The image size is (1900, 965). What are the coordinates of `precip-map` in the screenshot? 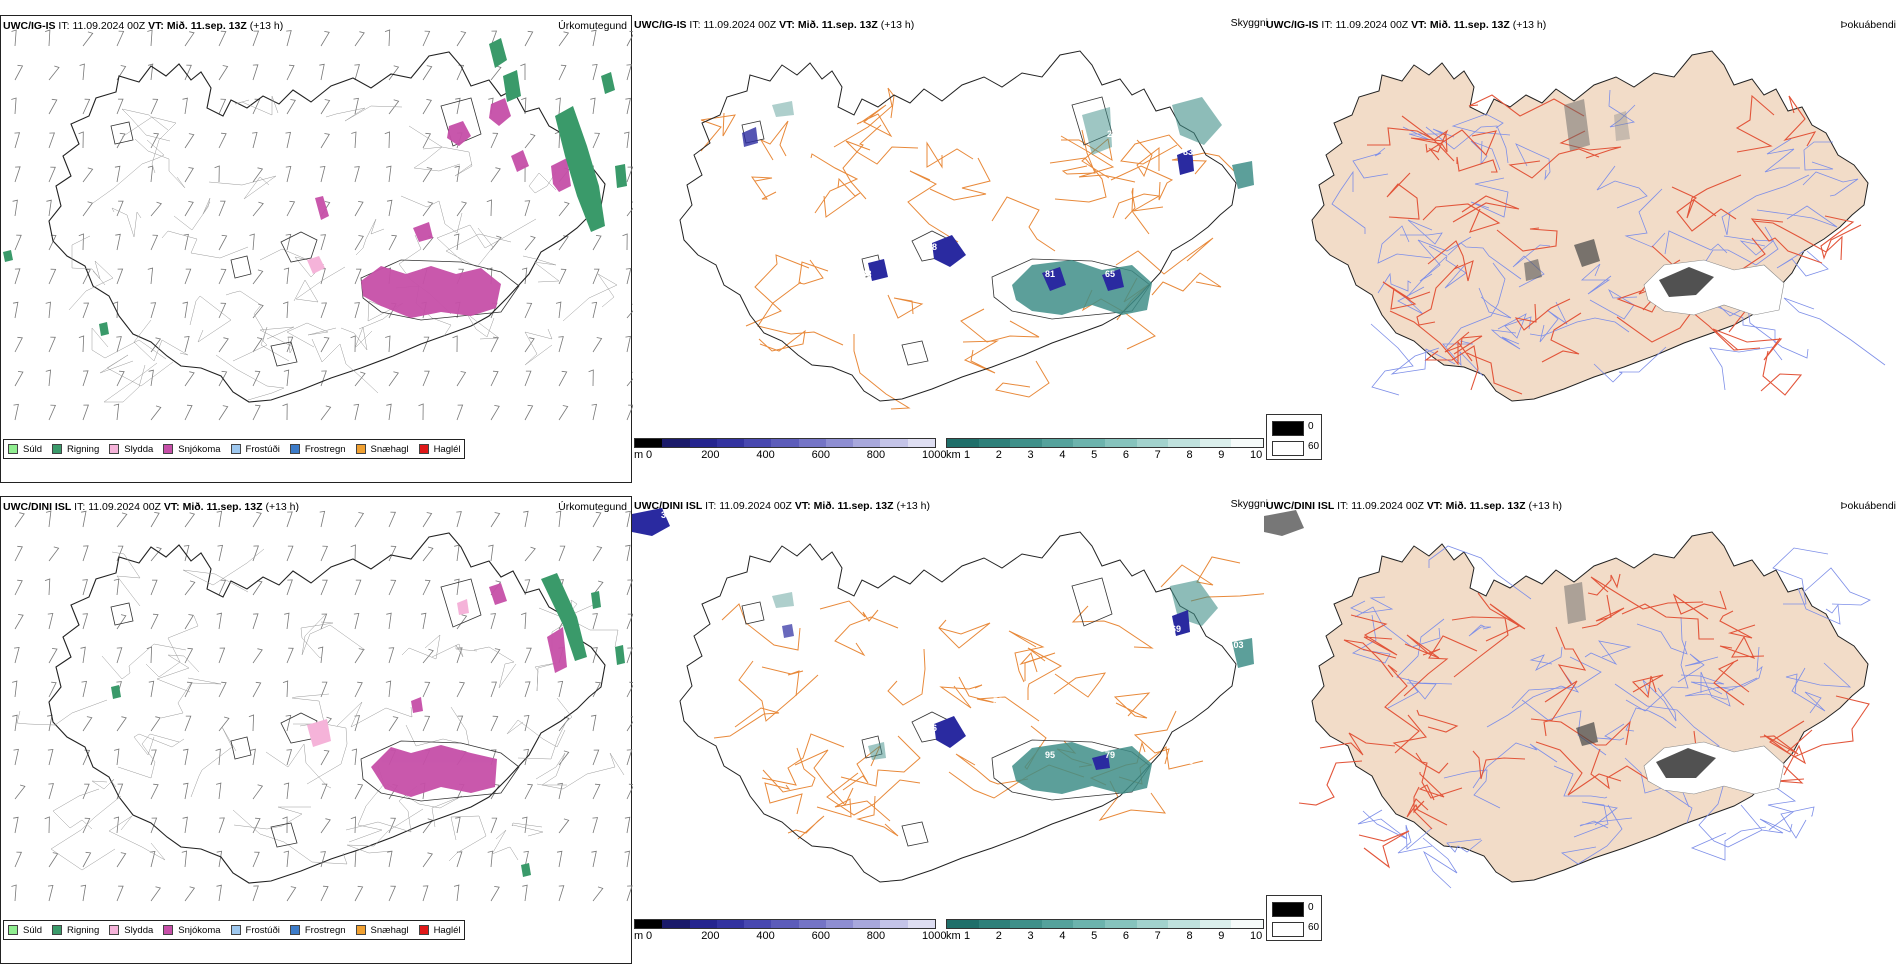 It's located at (318, 225).